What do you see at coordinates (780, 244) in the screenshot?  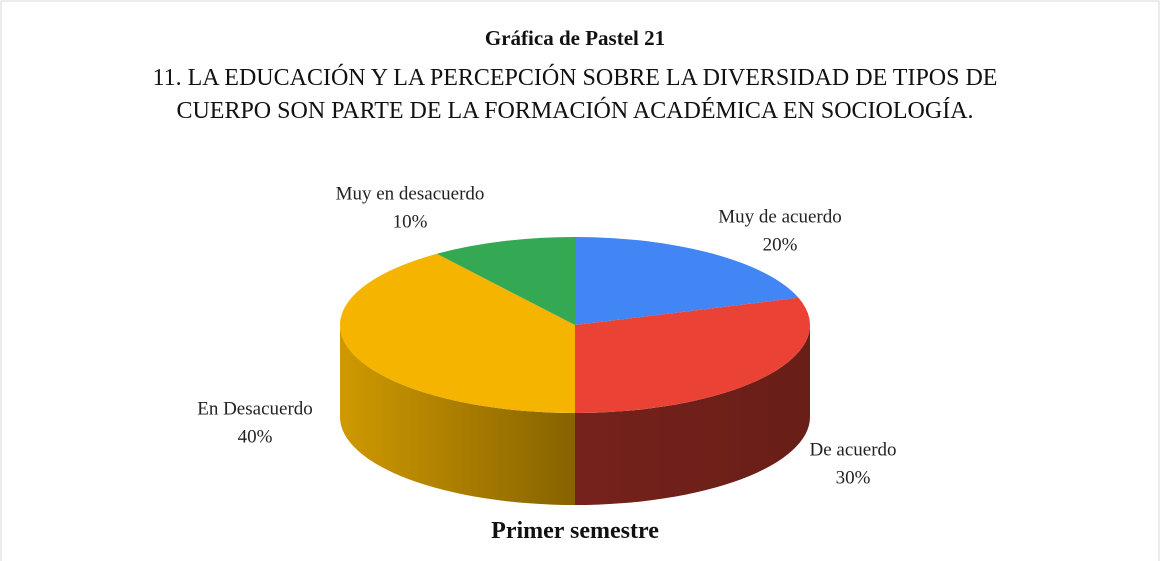 I see `slice-value-label: 20%` at bounding box center [780, 244].